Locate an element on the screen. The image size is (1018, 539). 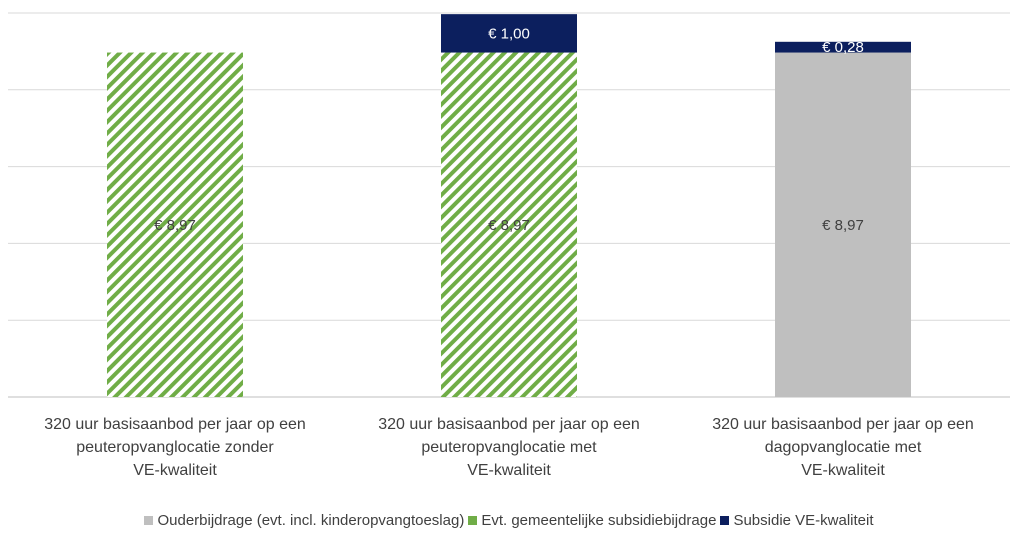
data-label: € 1,00 is located at coordinates (509, 33).